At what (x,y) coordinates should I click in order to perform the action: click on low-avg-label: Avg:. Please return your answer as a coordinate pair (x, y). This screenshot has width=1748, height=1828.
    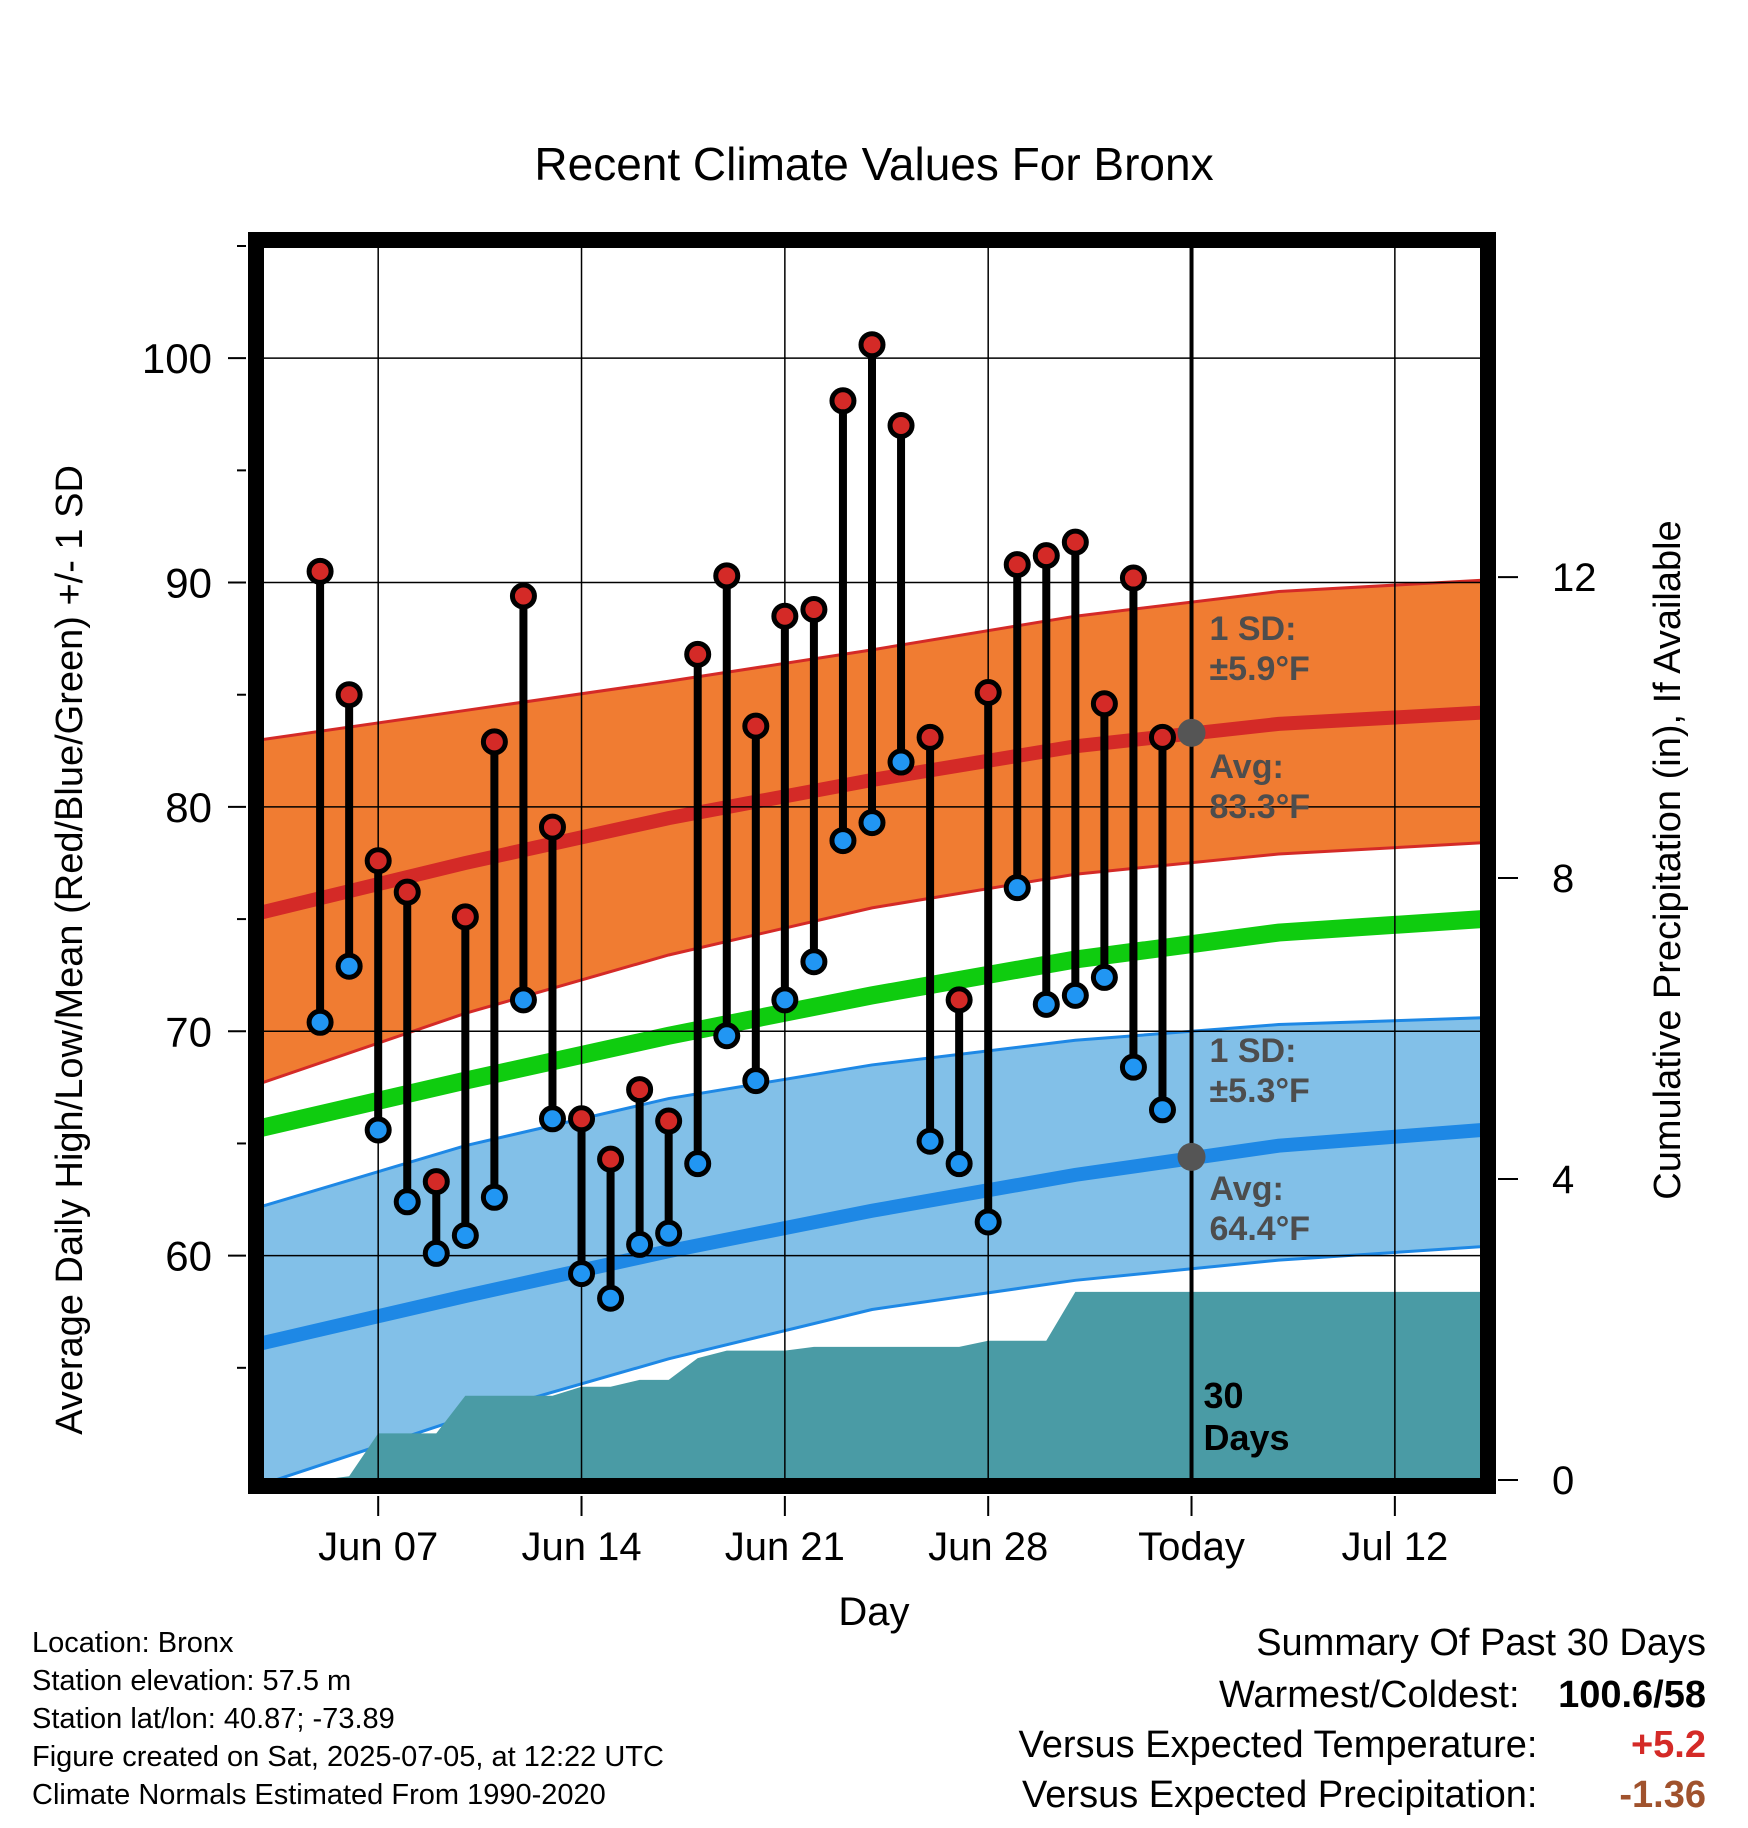
    Looking at the image, I should click on (1247, 1189).